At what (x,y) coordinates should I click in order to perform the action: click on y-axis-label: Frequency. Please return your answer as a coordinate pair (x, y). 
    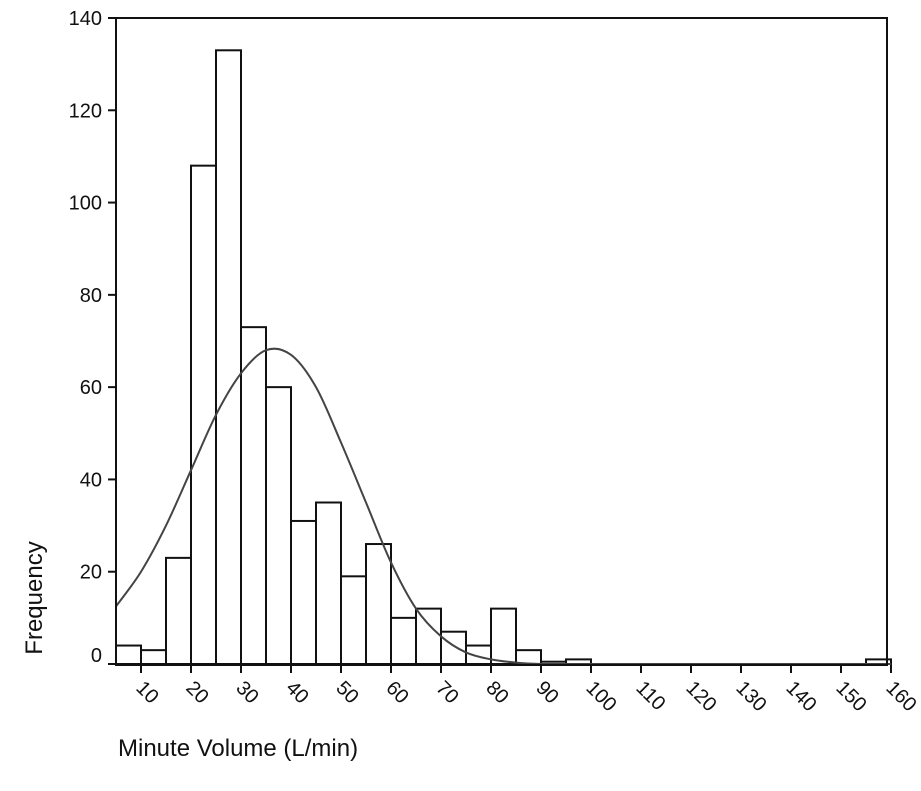
    Looking at the image, I should click on (34, 597).